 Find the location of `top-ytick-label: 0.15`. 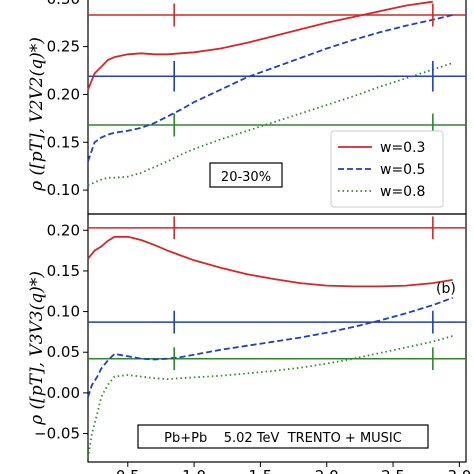

top-ytick-label: 0.15 is located at coordinates (63, 142).